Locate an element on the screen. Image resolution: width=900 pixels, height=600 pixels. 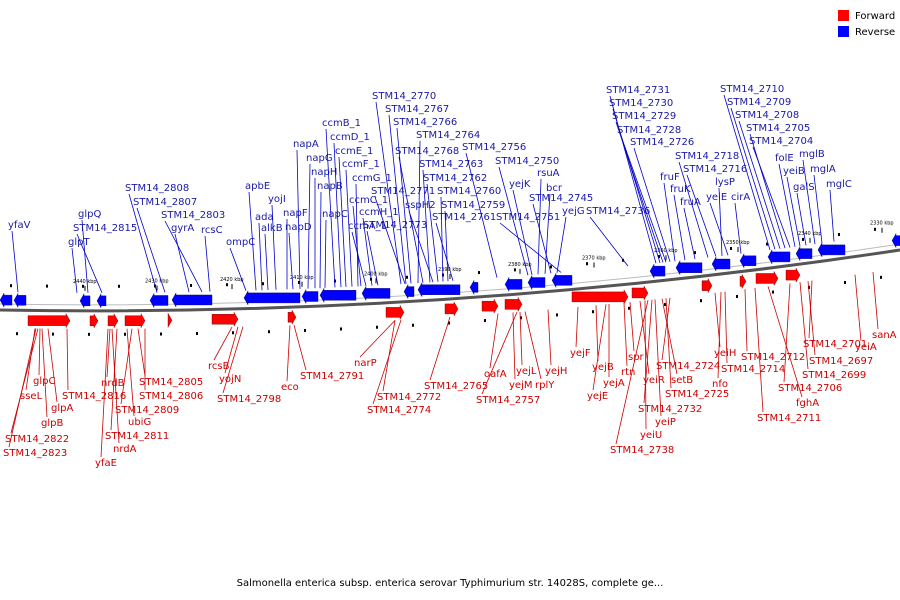
reverse-gene-label-stm14-2750: STM14_2750 is located at coordinates (527, 161).